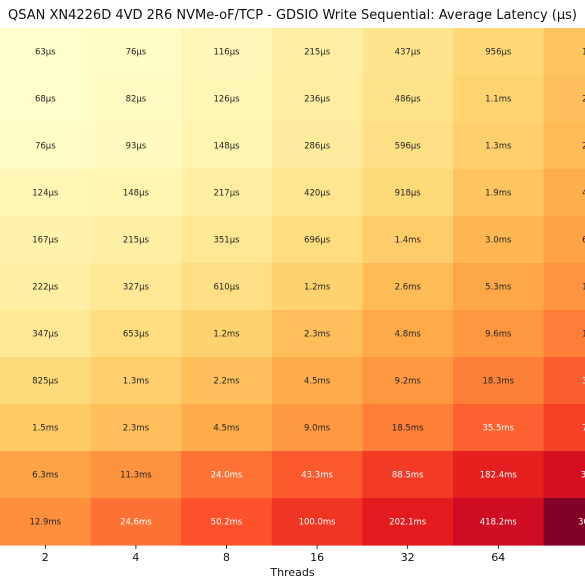 The image size is (585, 585). I want to click on heatmap-cell-label: 918µs, so click(408, 194).